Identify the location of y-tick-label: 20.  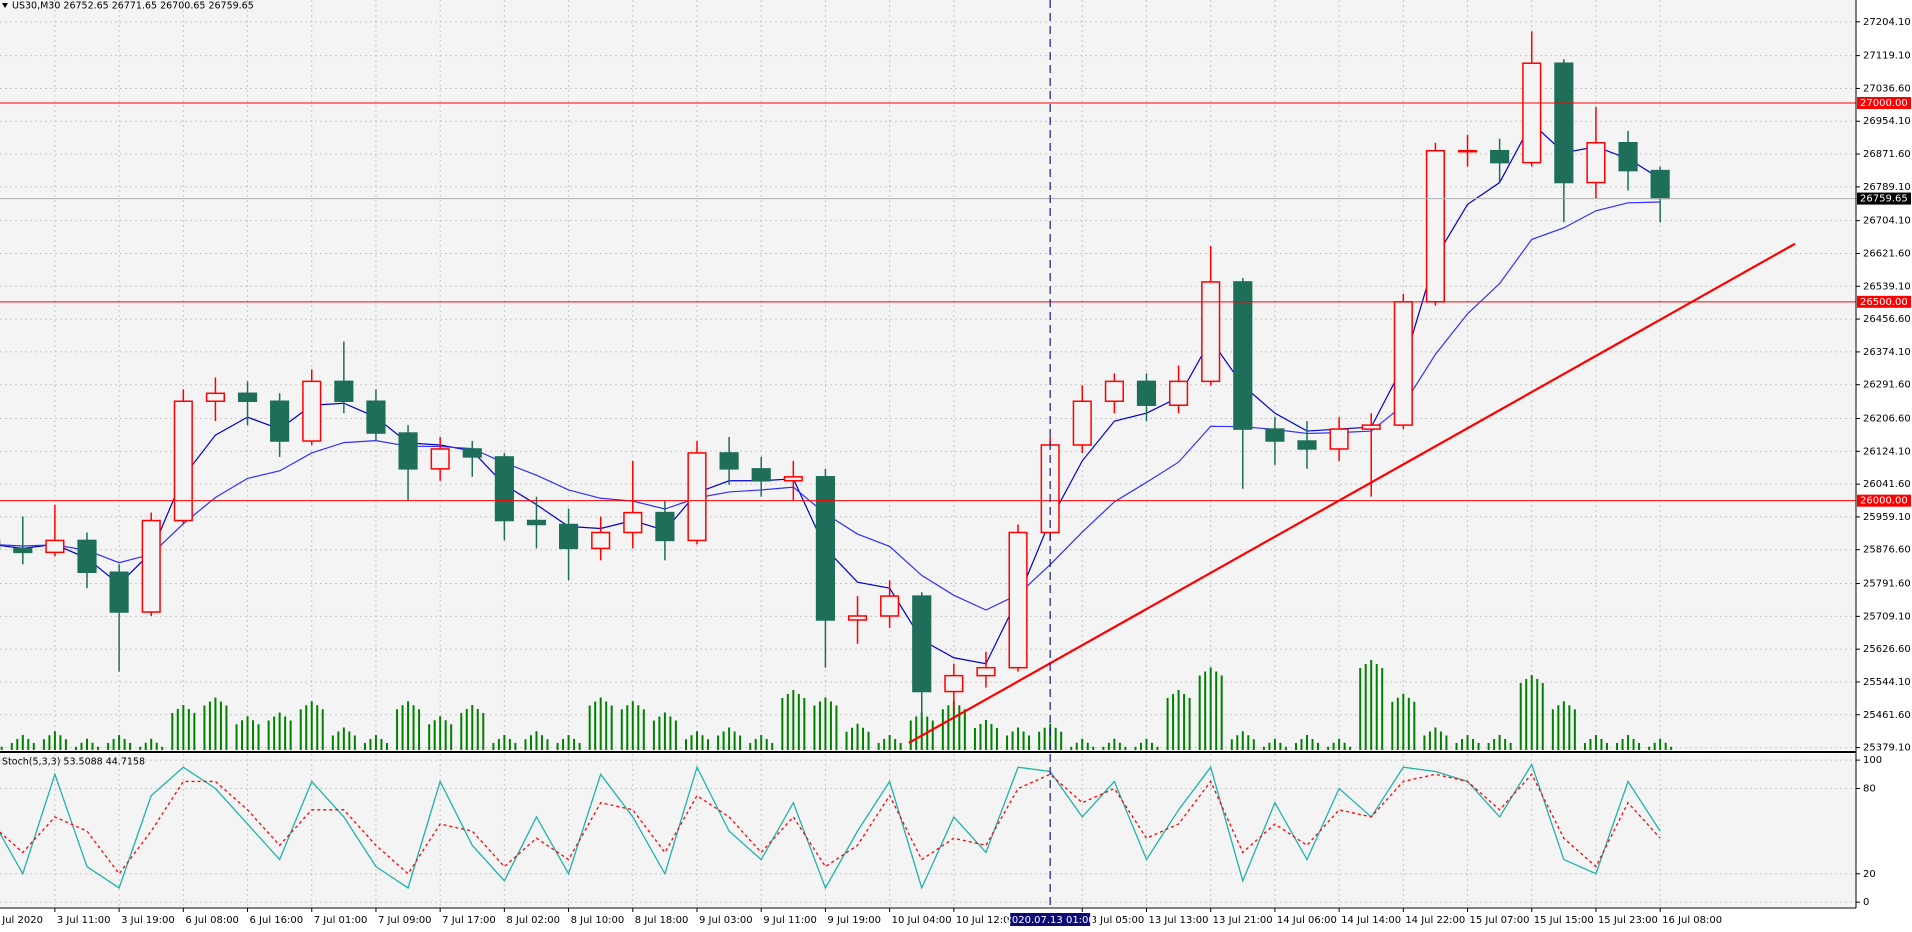
(1869, 874).